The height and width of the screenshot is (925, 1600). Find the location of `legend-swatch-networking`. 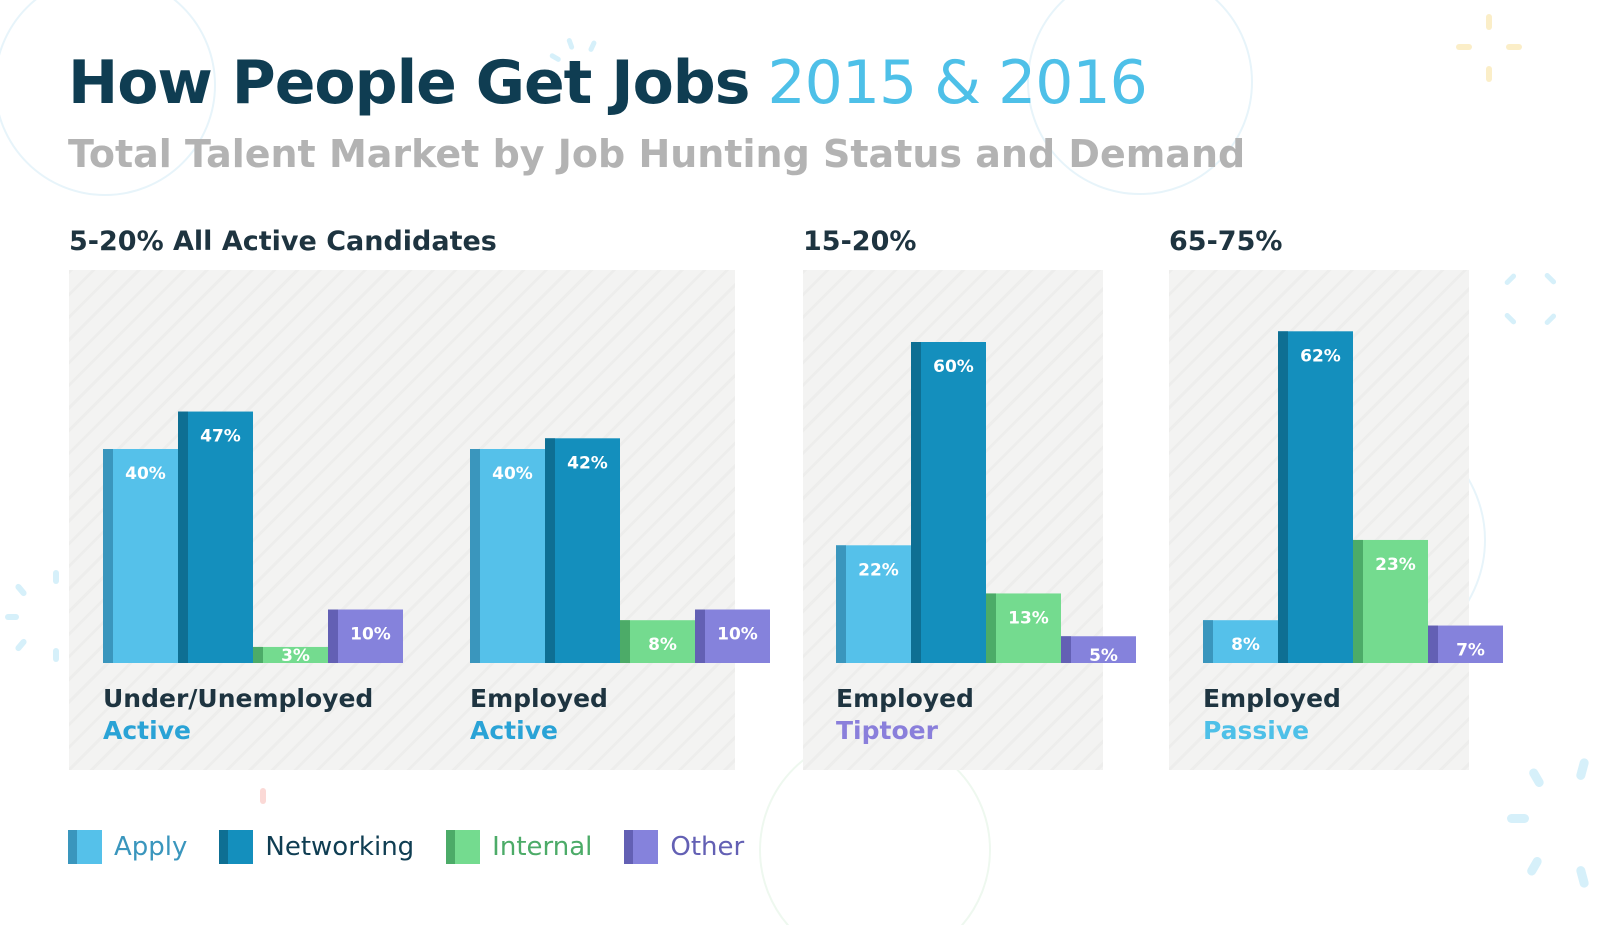

legend-swatch-networking is located at coordinates (236, 847).